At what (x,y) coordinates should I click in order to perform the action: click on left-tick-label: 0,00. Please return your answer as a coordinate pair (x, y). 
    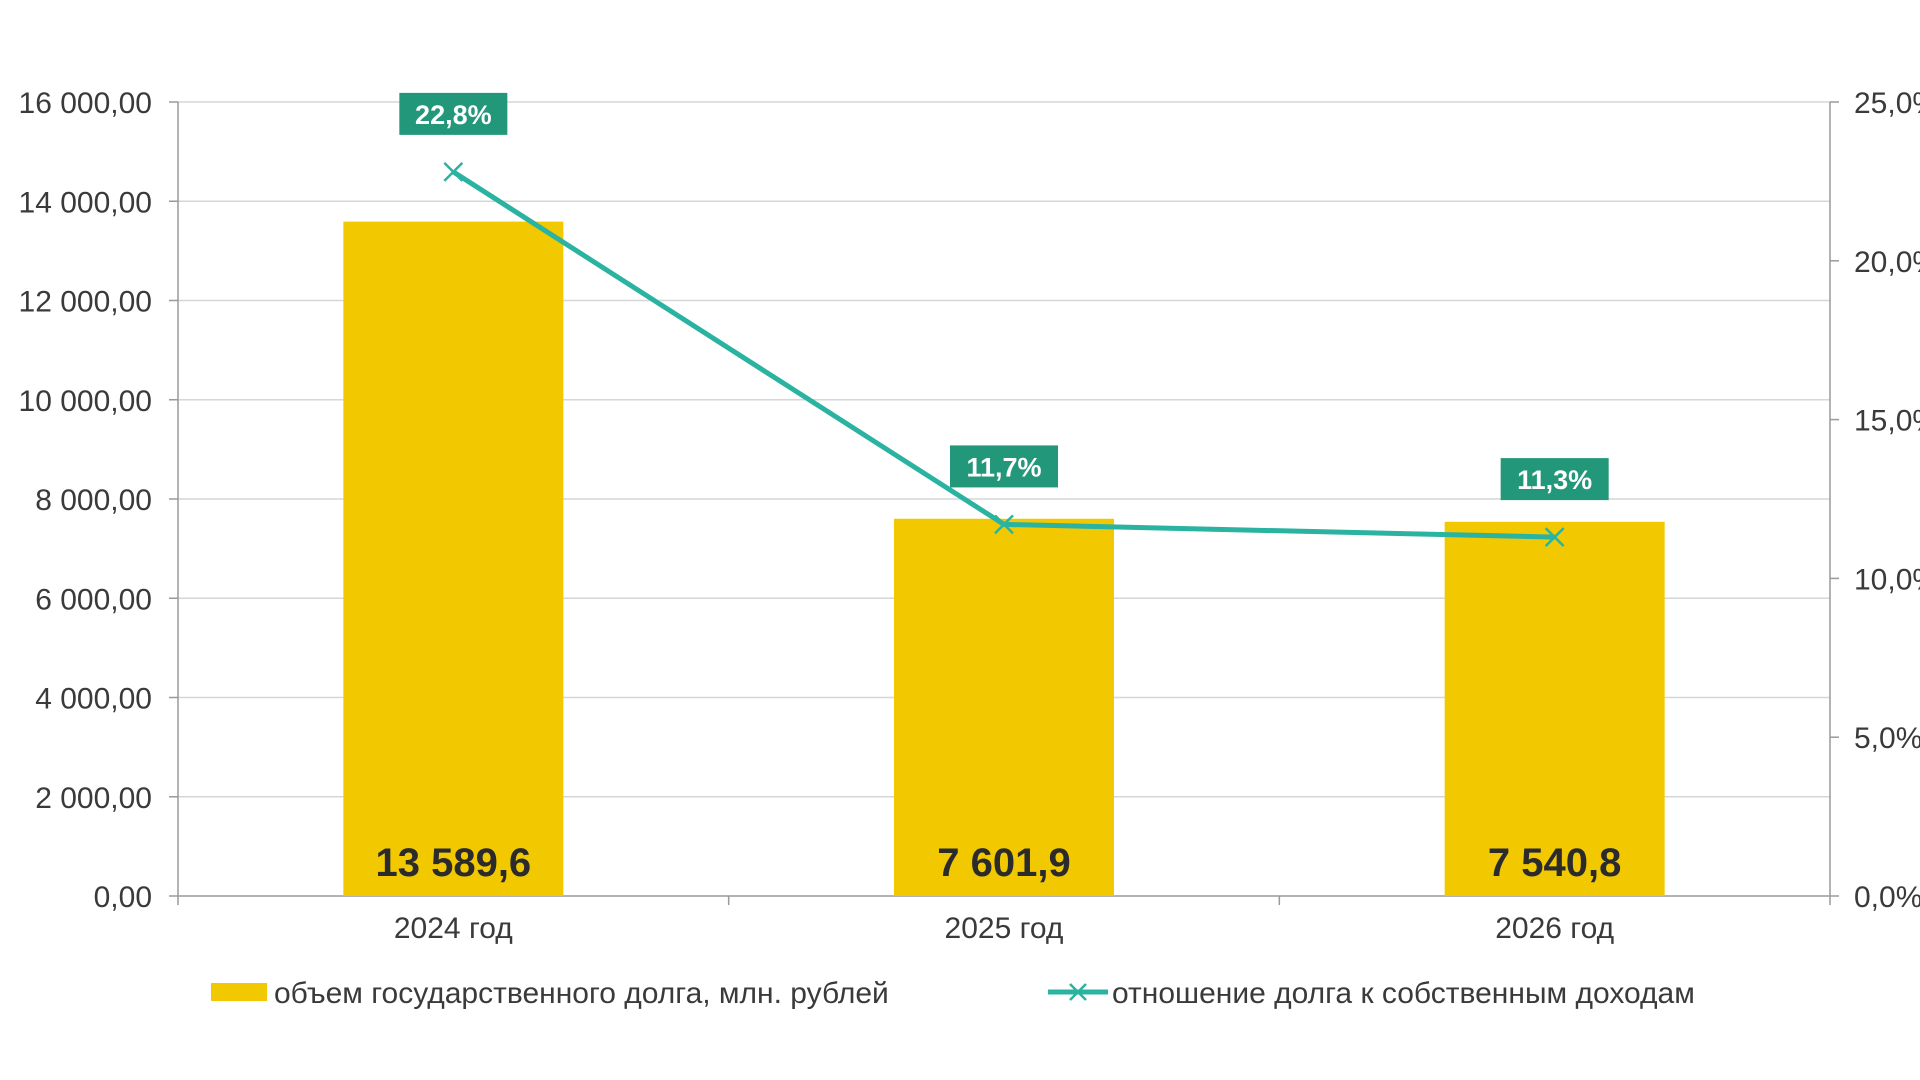
    Looking at the image, I should click on (123, 897).